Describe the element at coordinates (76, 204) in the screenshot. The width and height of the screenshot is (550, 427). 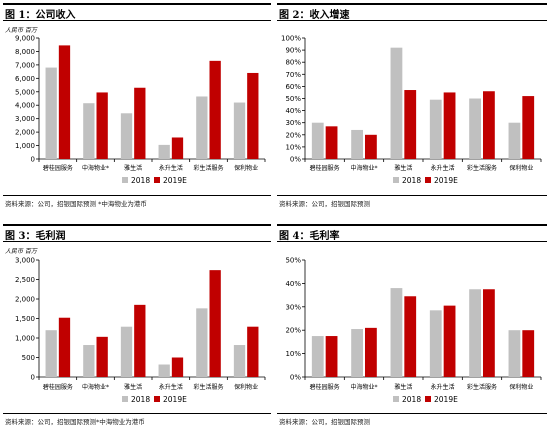
I see `source-note: 资料来源：公司，招银国际预测 *中海物业为港币` at that location.